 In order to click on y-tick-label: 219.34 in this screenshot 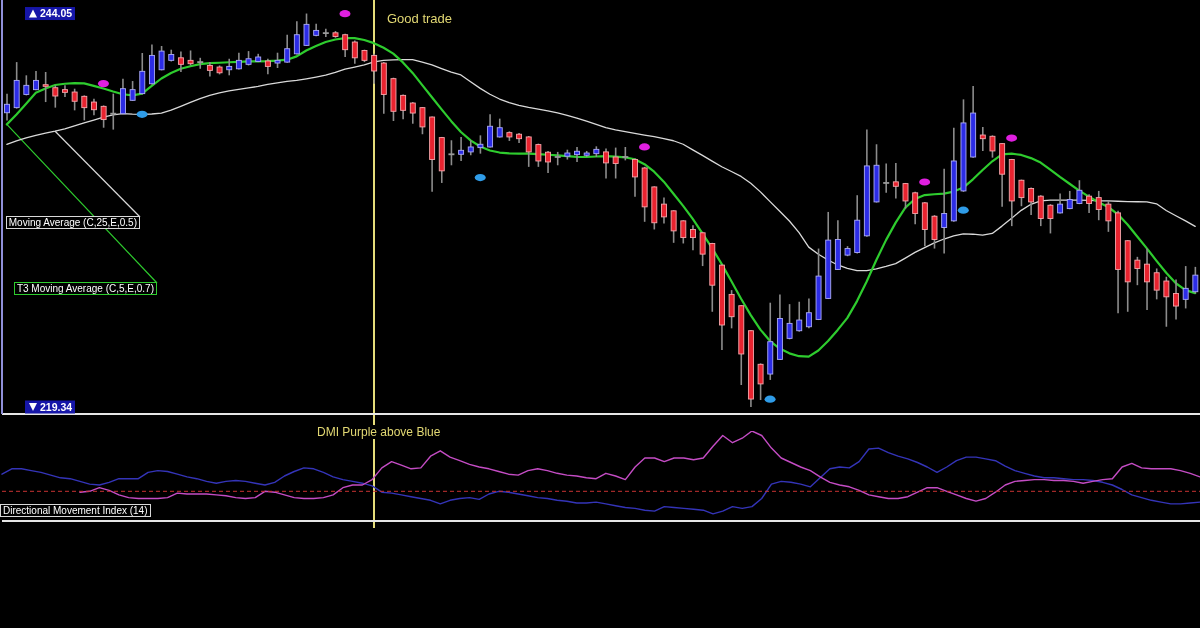, I will do `click(56, 406)`.